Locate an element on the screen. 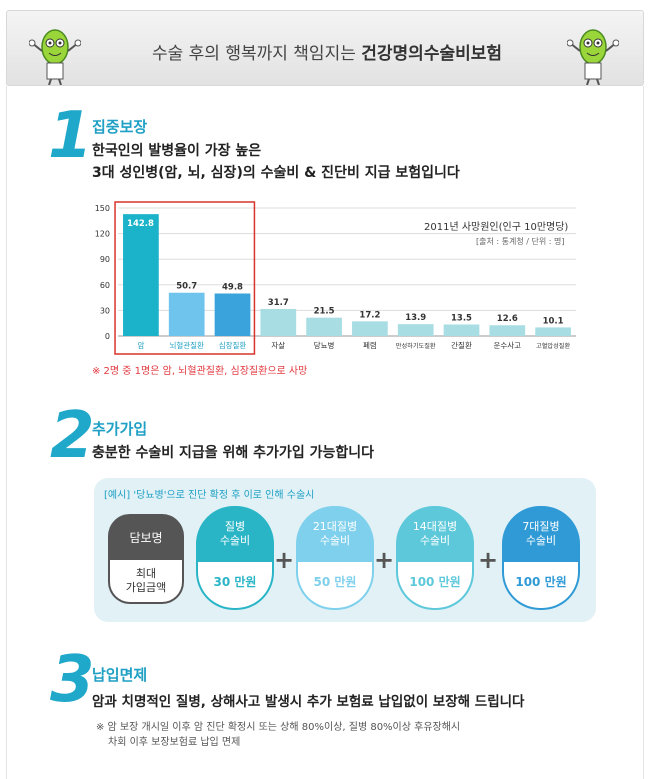  section1-number: 1 is located at coordinates (70, 136).